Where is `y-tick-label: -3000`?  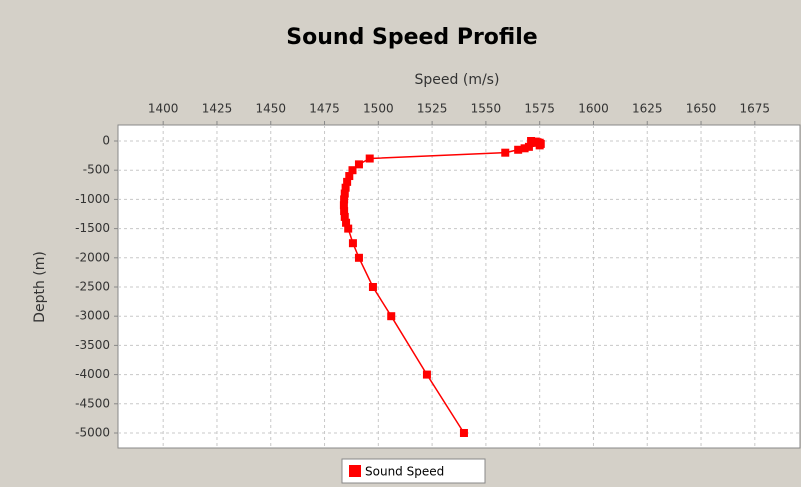
y-tick-label: -3000 is located at coordinates (92, 316).